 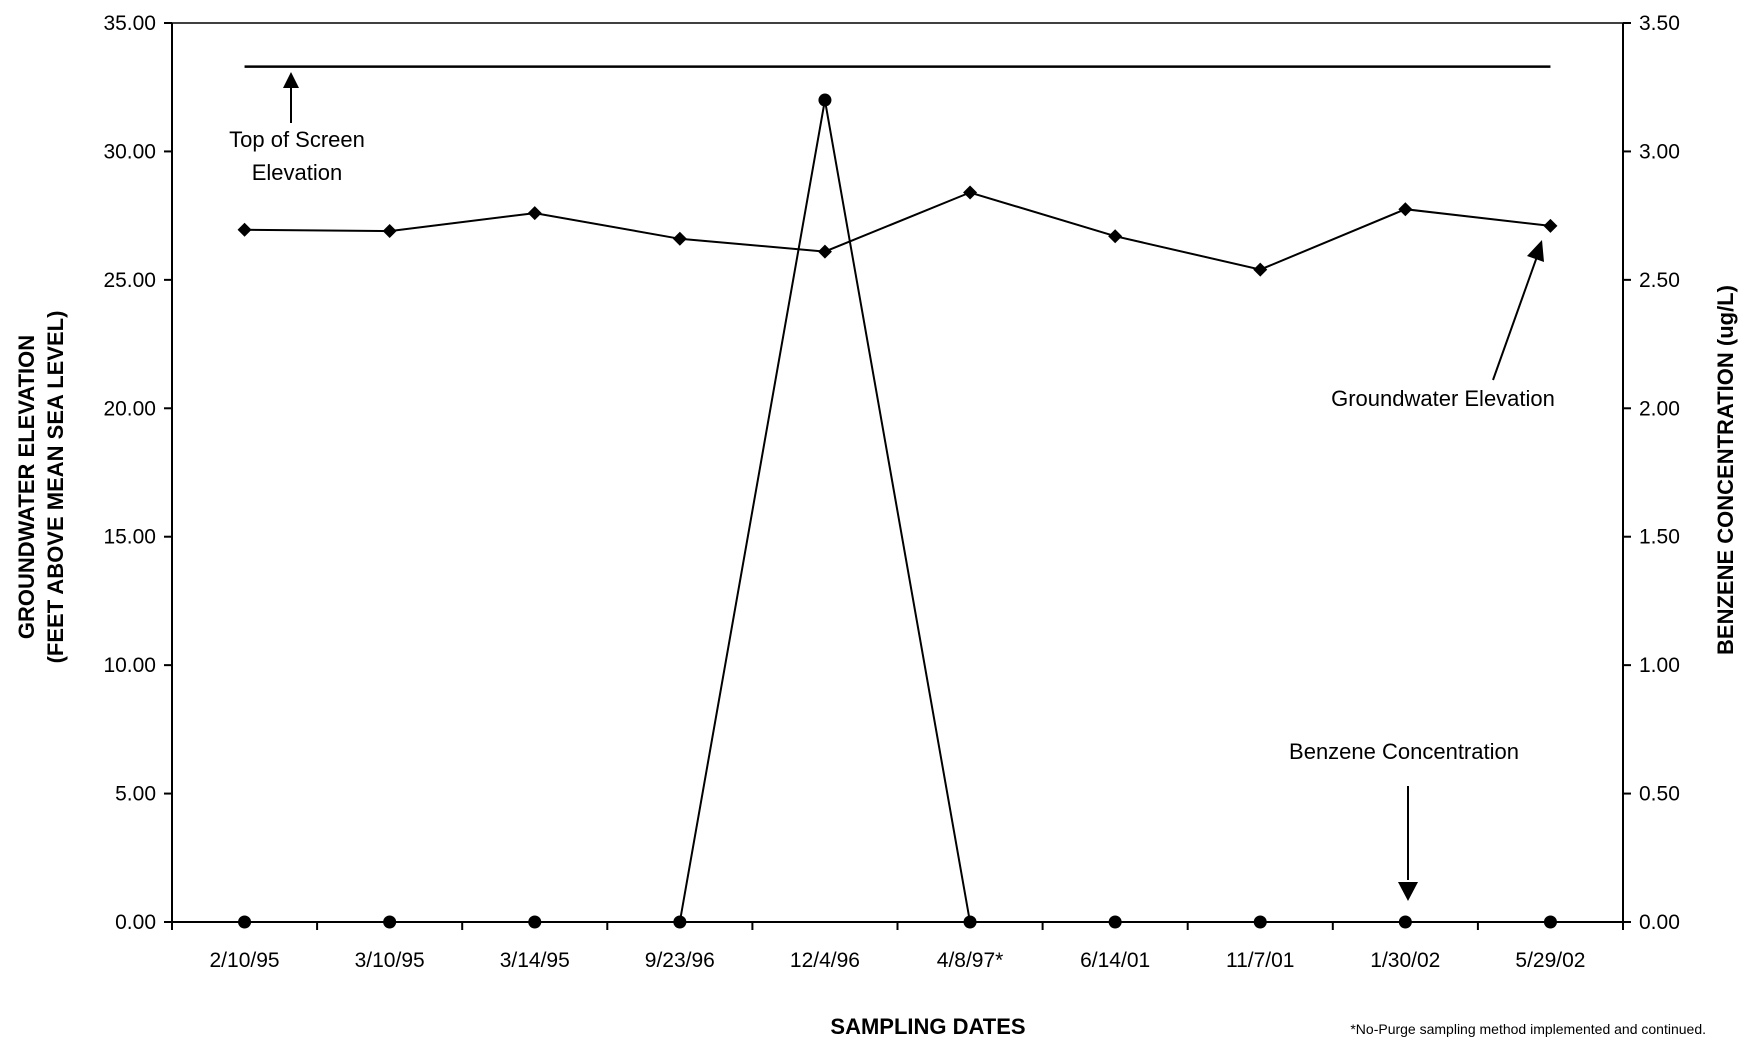 What do you see at coordinates (1659, 922) in the screenshot?
I see `y-right-tick-label: 0.00` at bounding box center [1659, 922].